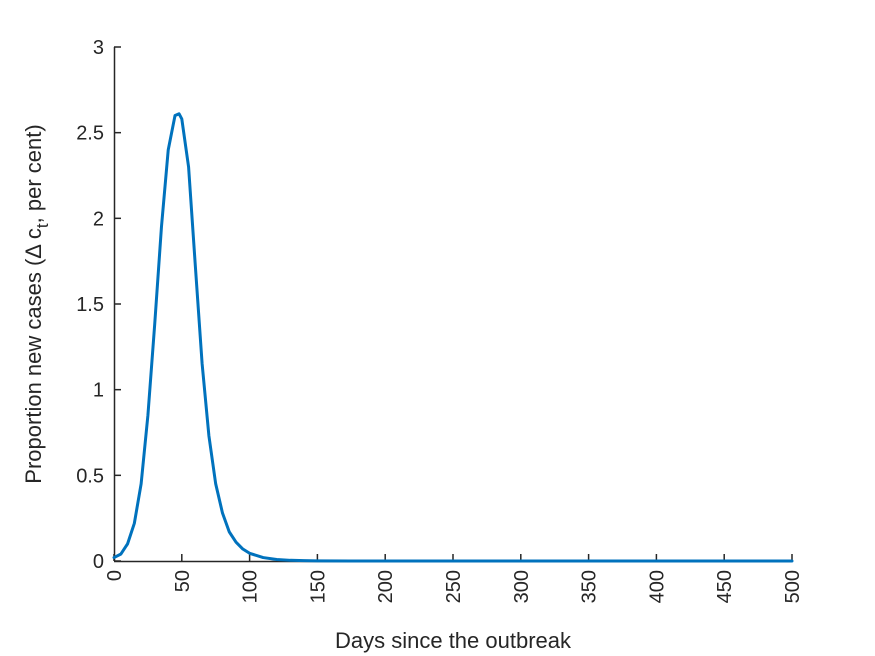 The width and height of the screenshot is (875, 656). Describe the element at coordinates (454, 586) in the screenshot. I see `x-tick-label: 250` at that location.